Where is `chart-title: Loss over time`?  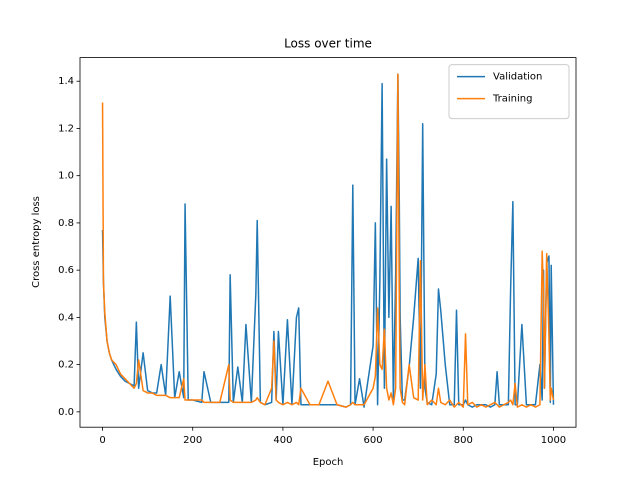
chart-title: Loss over time is located at coordinates (328, 44).